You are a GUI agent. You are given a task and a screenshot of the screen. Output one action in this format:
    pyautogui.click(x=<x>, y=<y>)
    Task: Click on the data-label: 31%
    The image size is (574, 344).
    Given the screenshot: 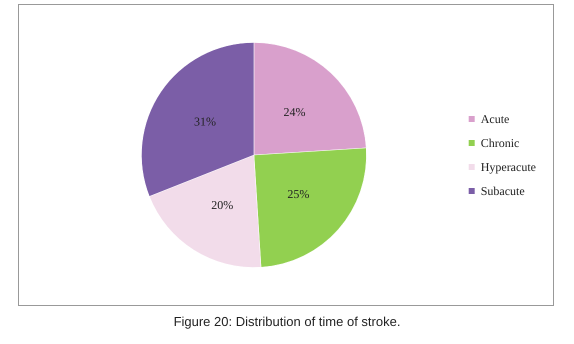 What is the action you would take?
    pyautogui.click(x=205, y=121)
    